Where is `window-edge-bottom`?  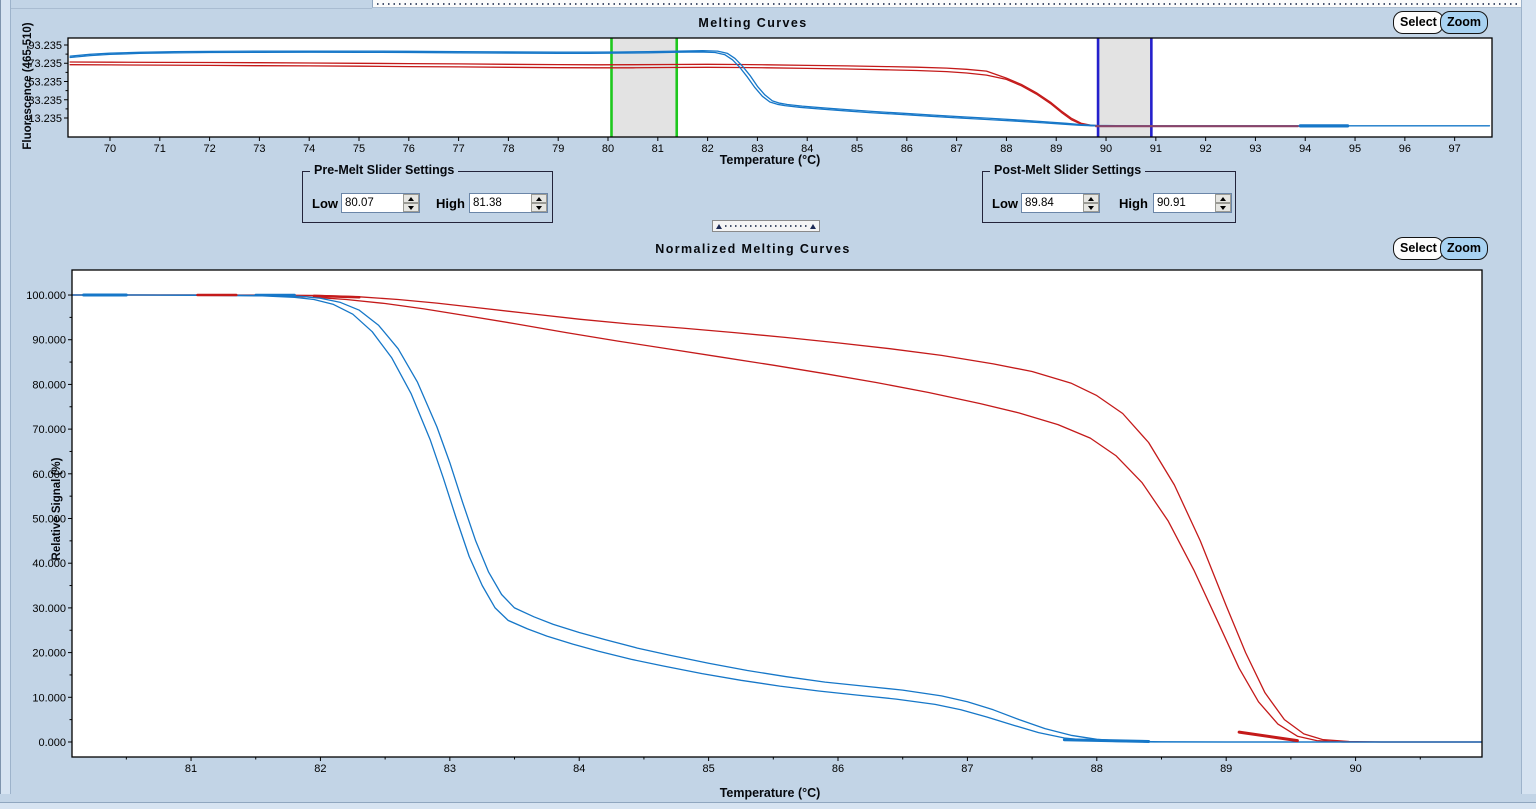 window-edge-bottom is located at coordinates (768, 805).